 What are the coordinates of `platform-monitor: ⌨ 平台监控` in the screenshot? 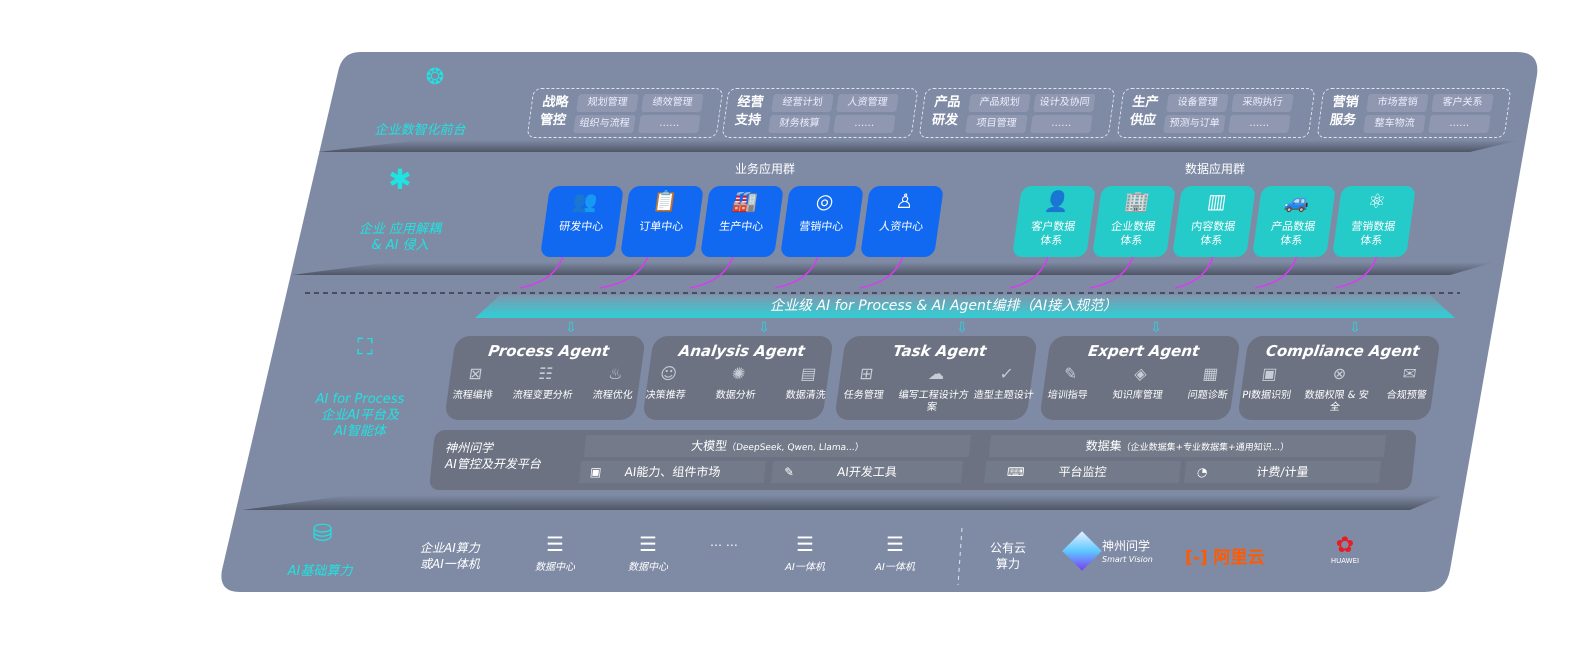 It's located at (1082, 472).